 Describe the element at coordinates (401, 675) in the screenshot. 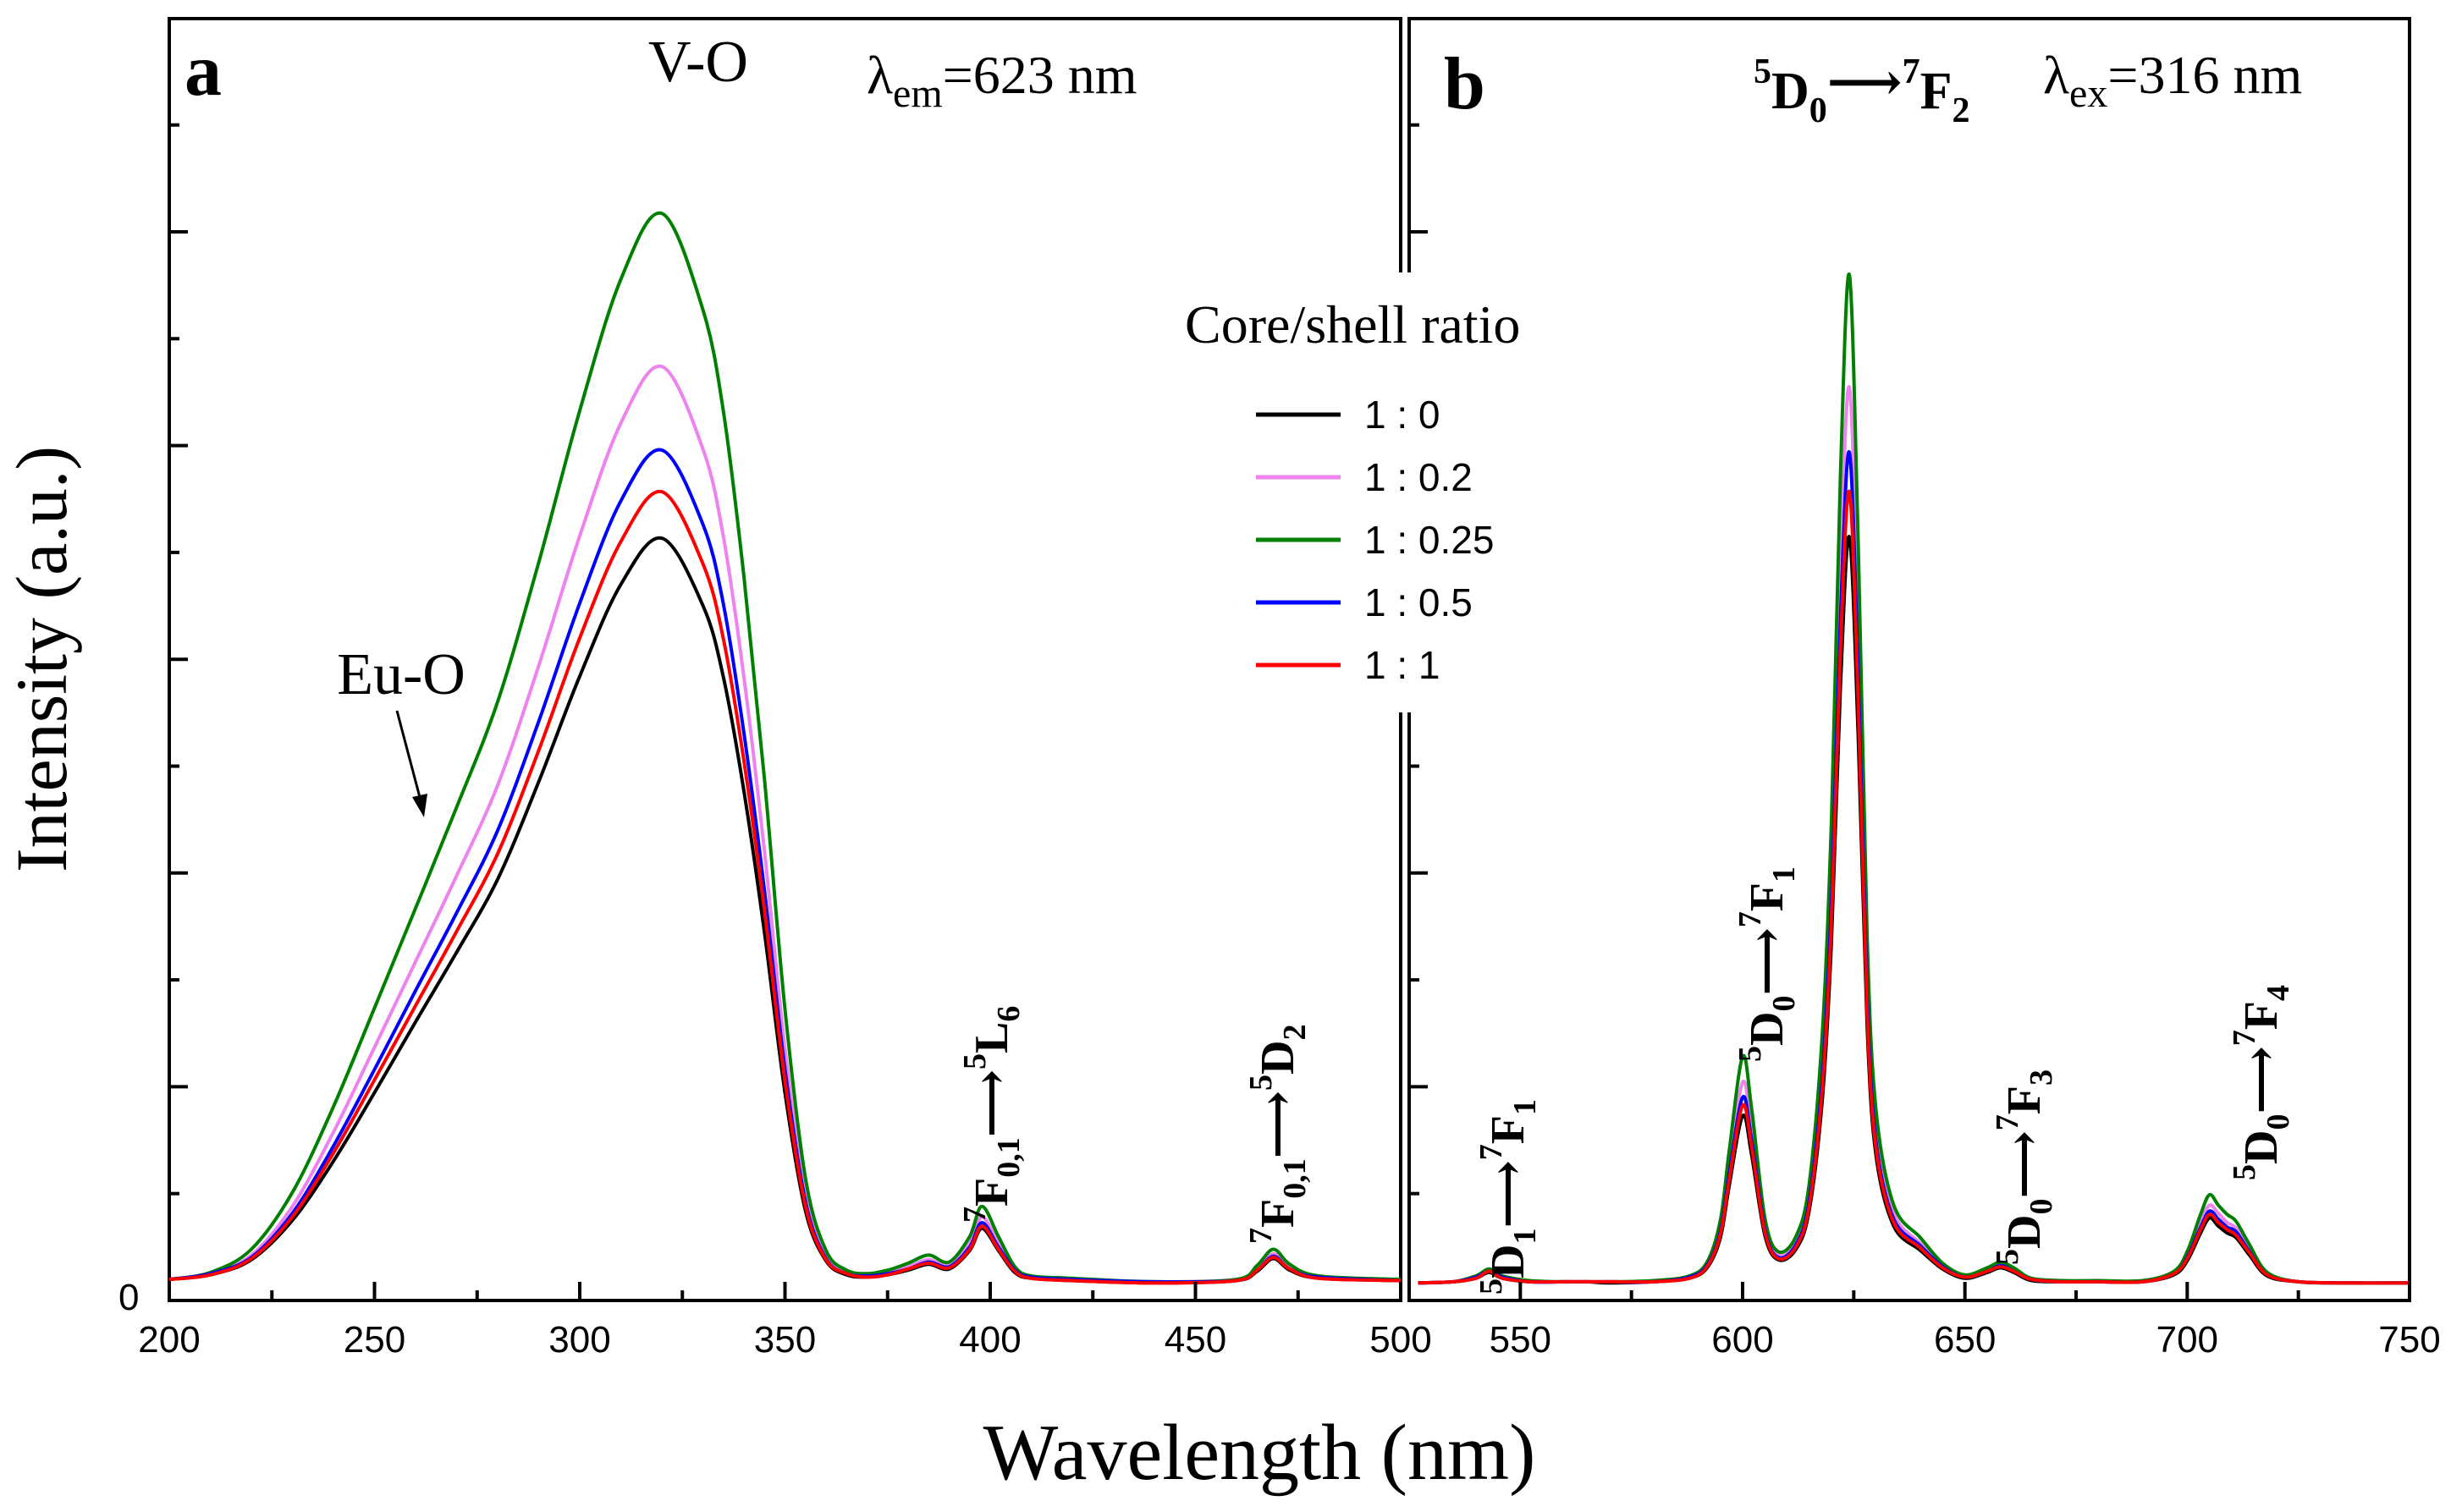

I see `euo-annotation: Eu-O` at that location.